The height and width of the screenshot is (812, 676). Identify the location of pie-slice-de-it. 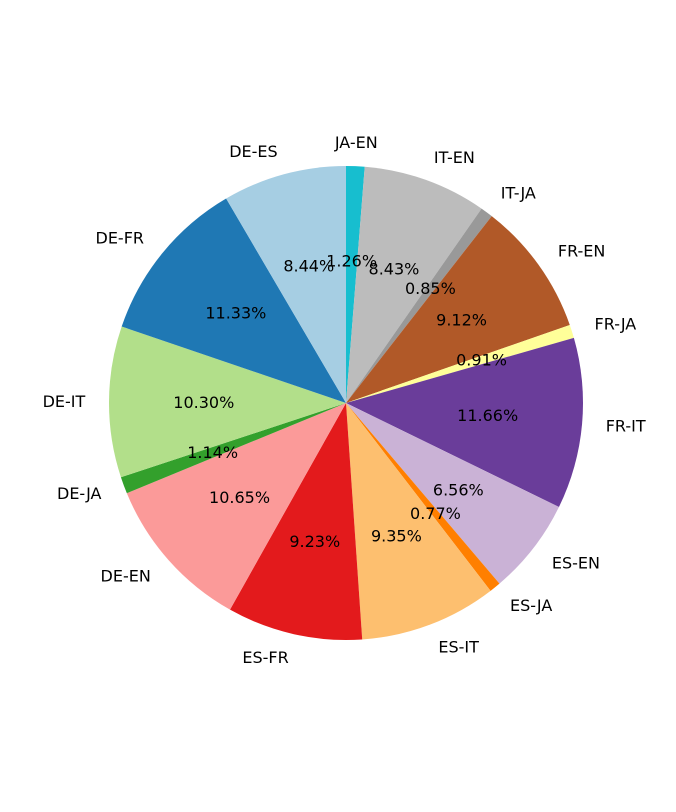
(228, 402).